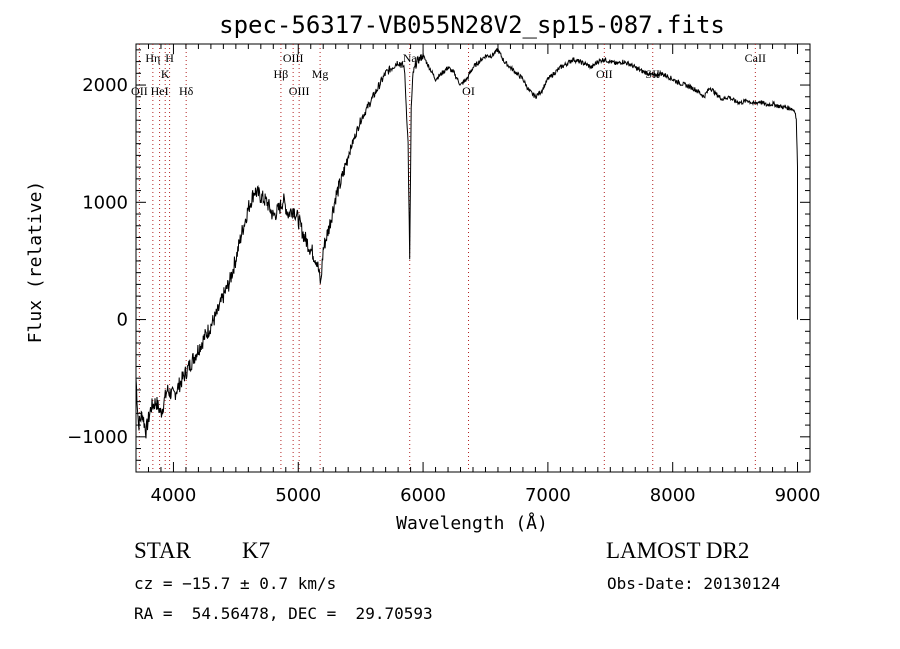 The image size is (900, 649). Describe the element at coordinates (152, 58) in the screenshot. I see `spectral-line-label: Hη` at that location.